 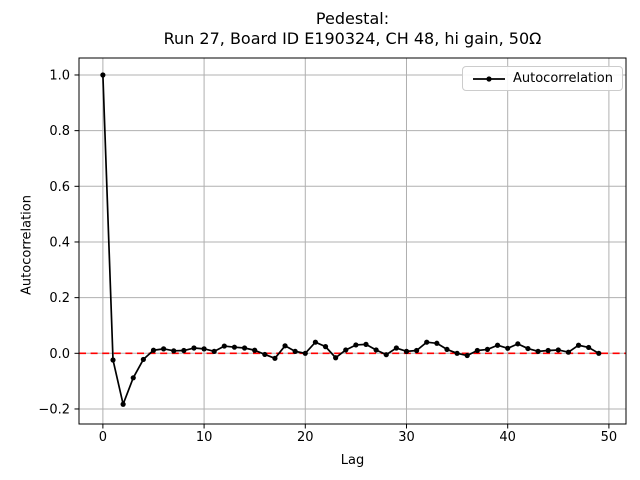 I want to click on y-tick-label: 0.0, so click(x=59, y=354).